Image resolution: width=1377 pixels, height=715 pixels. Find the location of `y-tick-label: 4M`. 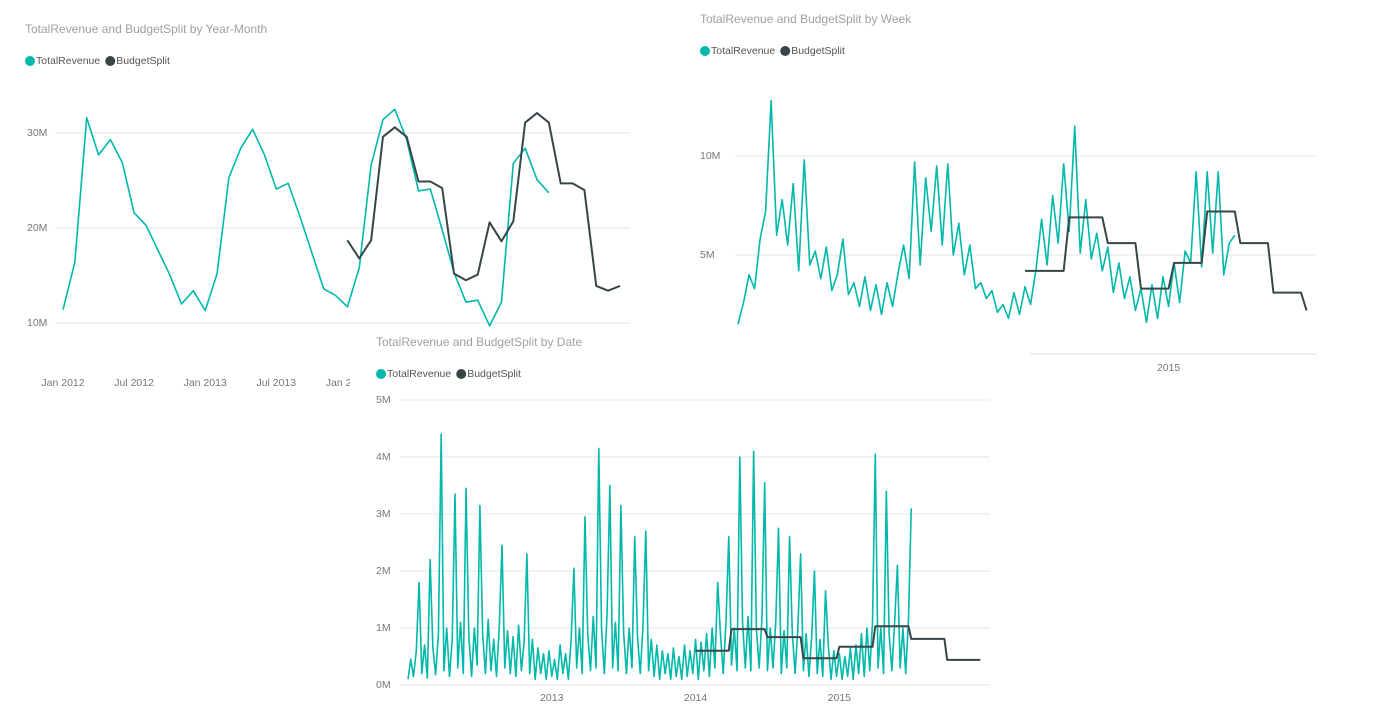

y-tick-label: 4M is located at coordinates (383, 457).